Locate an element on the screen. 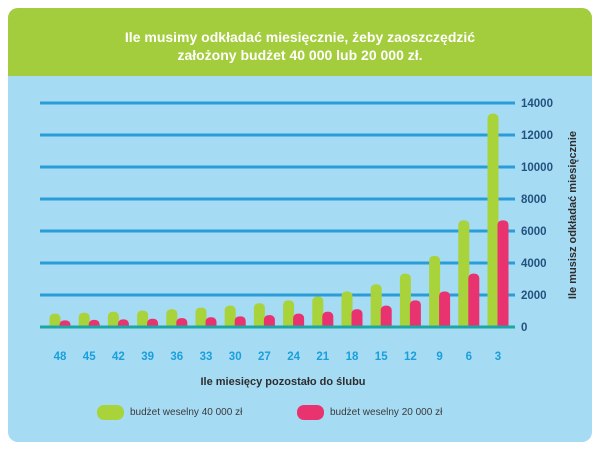 This screenshot has height=452, width=600. x-tick-label: 3 is located at coordinates (498, 357).